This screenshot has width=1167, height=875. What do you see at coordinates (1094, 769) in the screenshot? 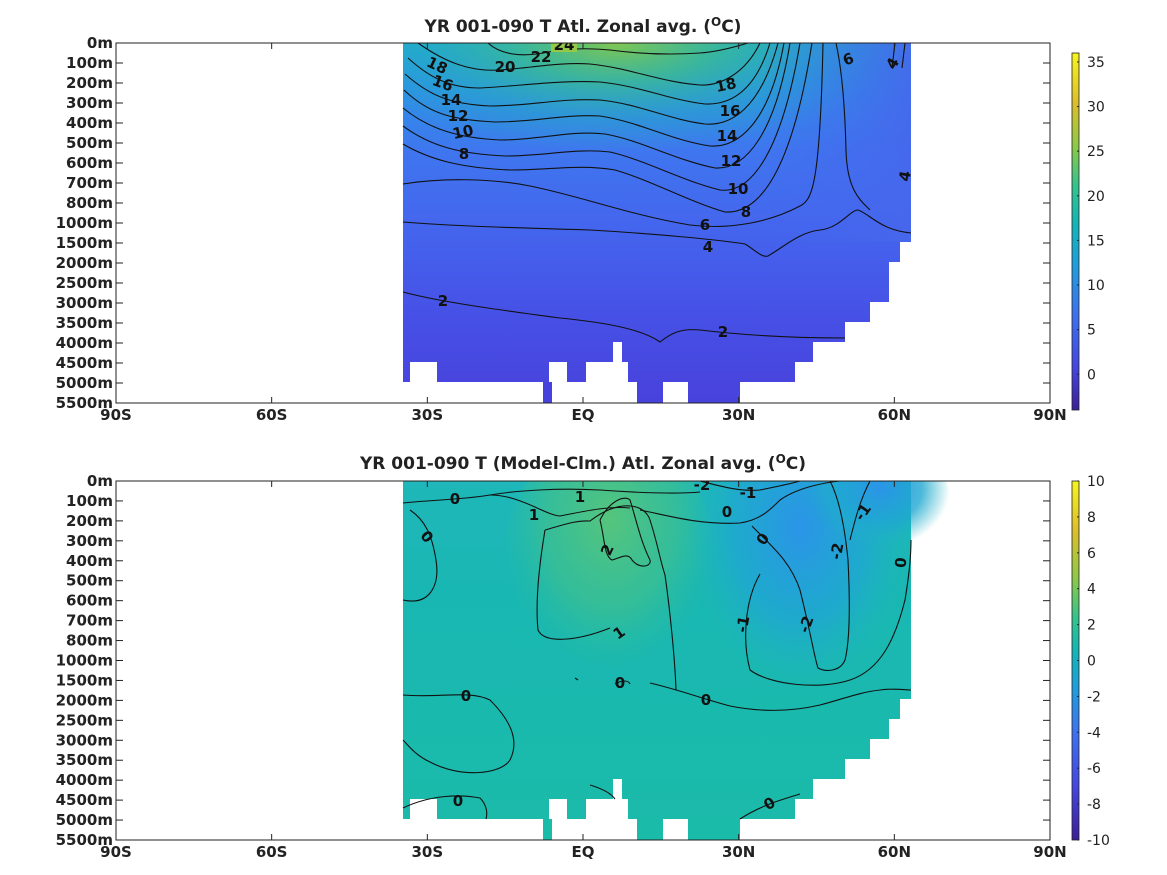
I see `colorbar-tick-label: -6` at bounding box center [1094, 769].